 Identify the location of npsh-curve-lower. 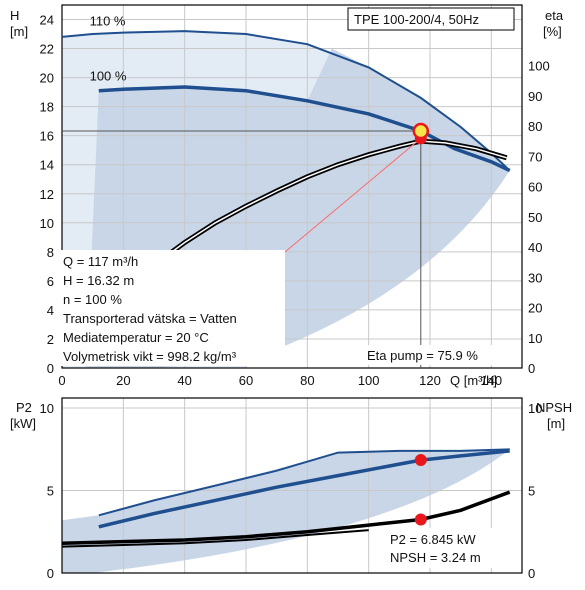
(215, 538).